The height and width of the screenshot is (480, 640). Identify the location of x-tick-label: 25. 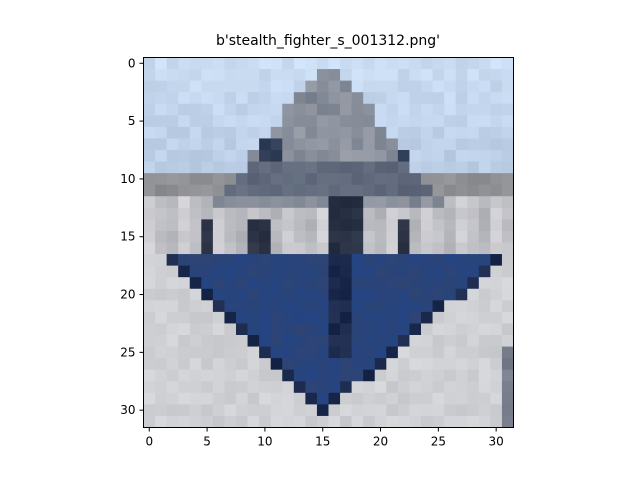
(438, 442).